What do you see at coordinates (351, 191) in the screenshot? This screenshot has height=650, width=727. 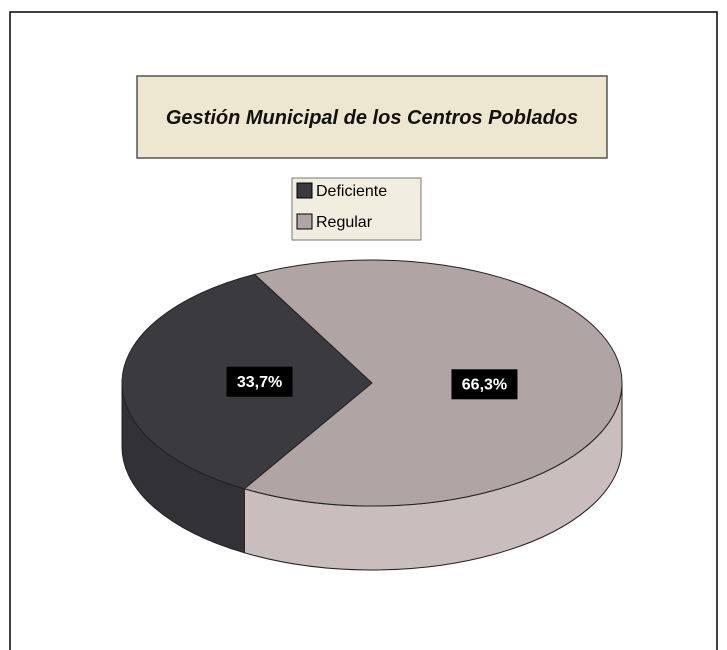 I see `legend-label: Deficiente` at bounding box center [351, 191].